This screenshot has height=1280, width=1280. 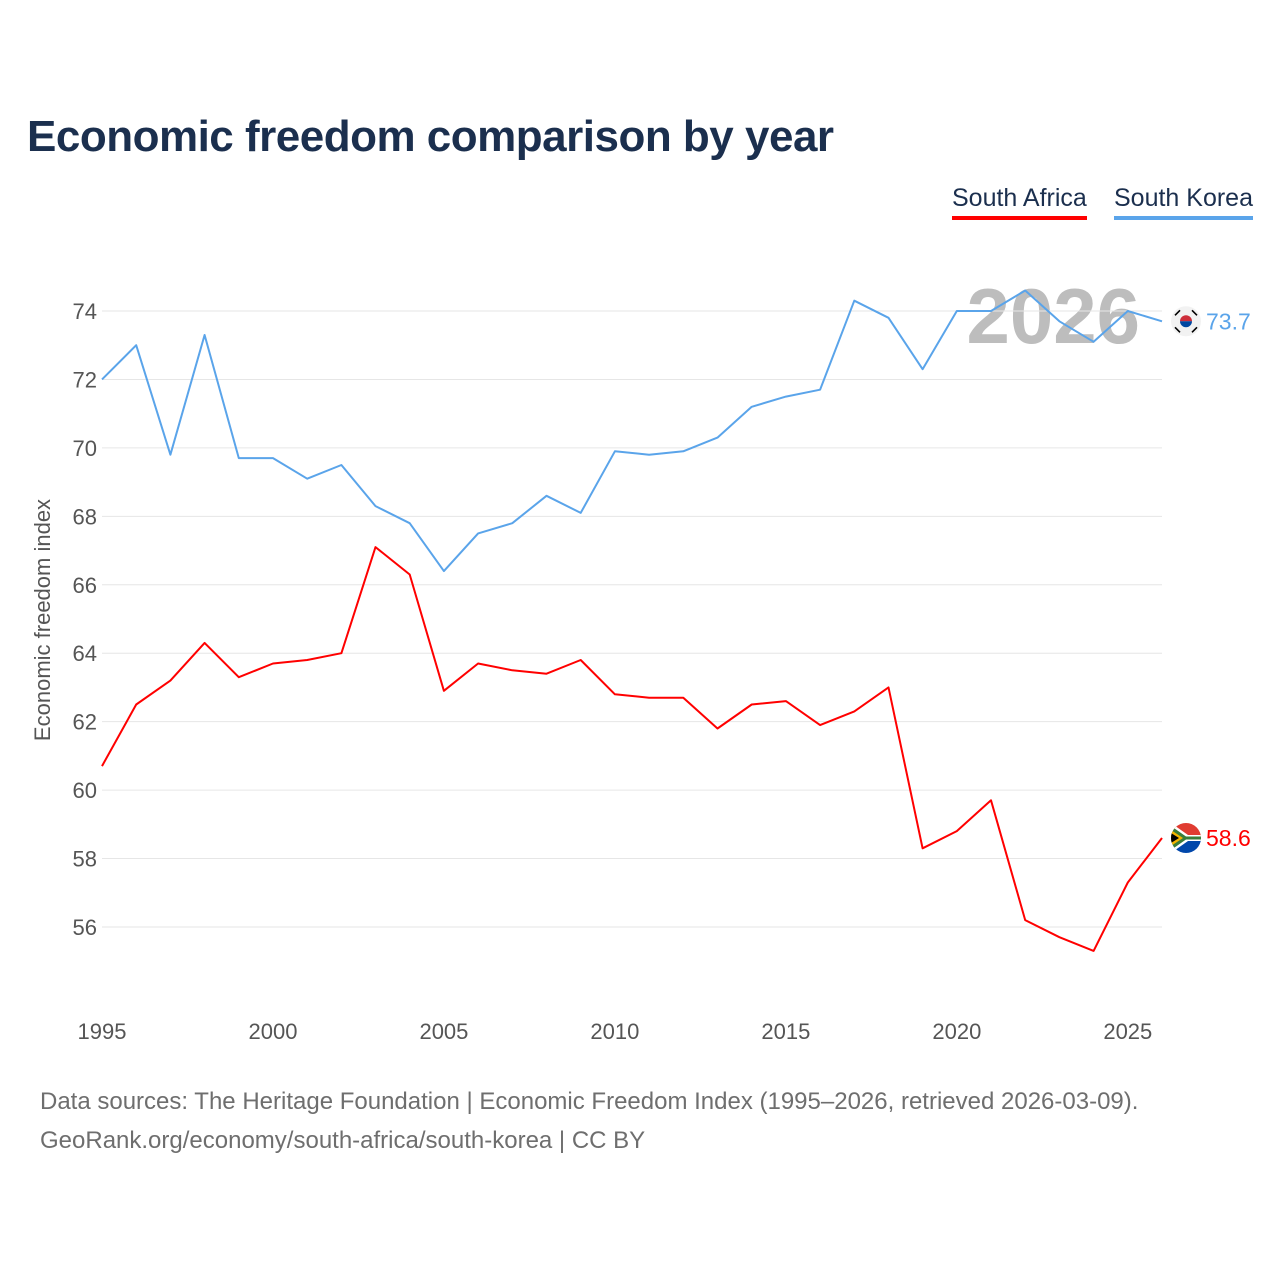 I want to click on x-tick-label: 2010, so click(x=614, y=1031).